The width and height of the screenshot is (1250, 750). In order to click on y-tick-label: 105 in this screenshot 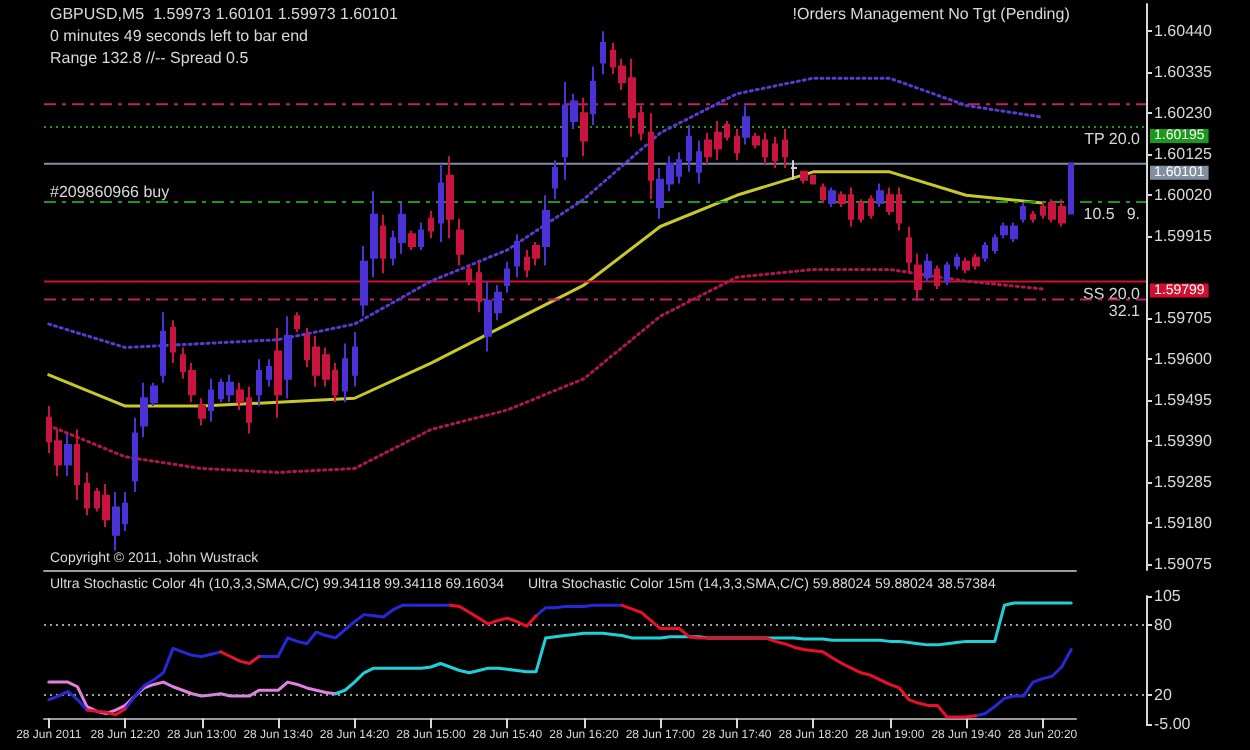, I will do `click(1168, 596)`.